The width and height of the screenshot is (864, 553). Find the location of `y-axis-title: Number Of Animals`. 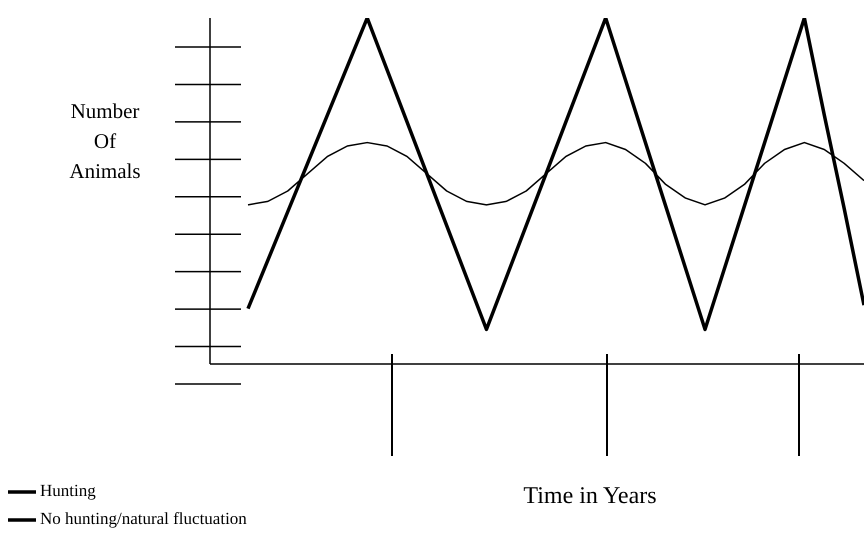

y-axis-title: Number Of Animals is located at coordinates (105, 141).